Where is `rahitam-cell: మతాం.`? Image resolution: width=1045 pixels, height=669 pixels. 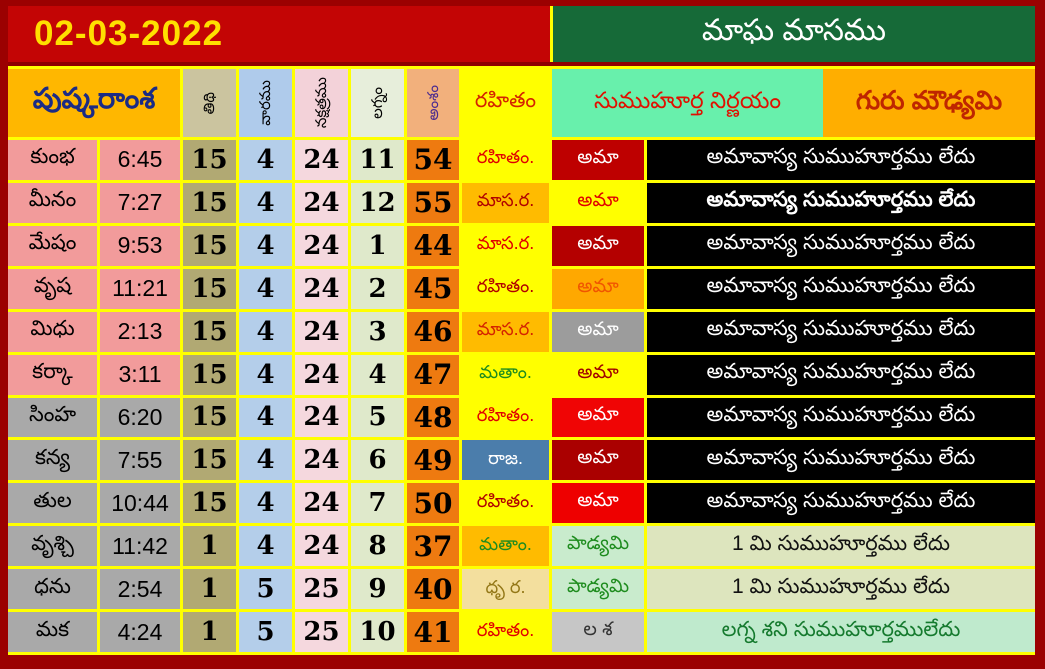
rahitam-cell: మతాం. is located at coordinates (505, 546).